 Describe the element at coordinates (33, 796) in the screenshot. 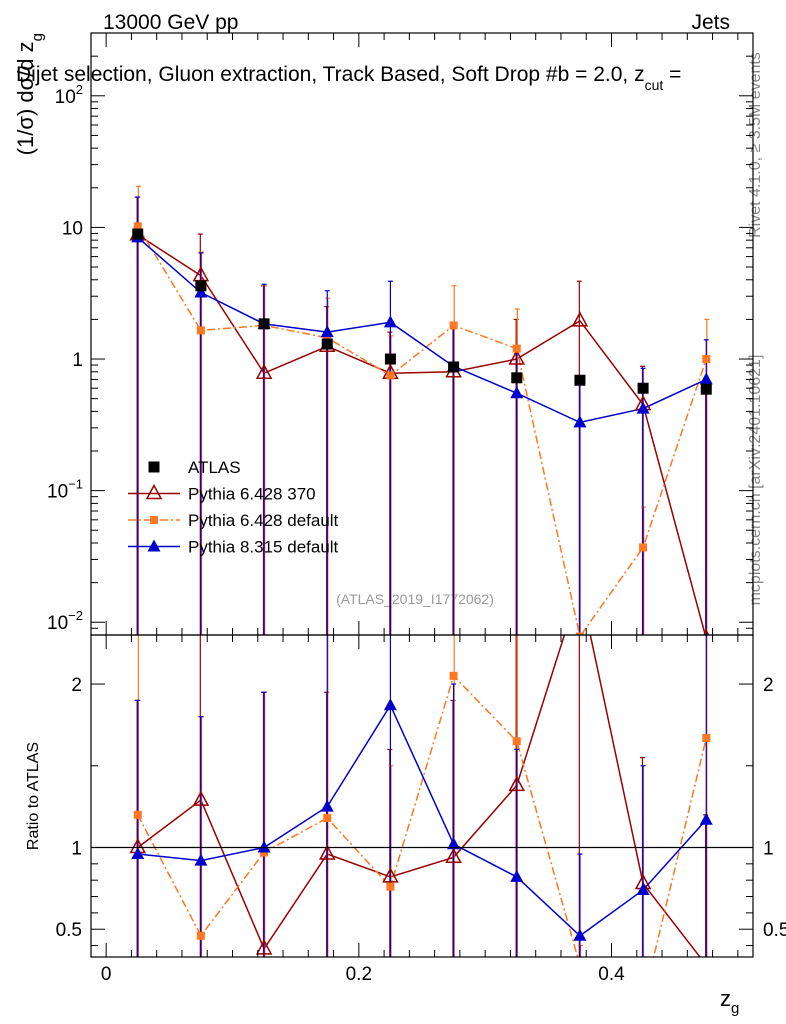

I see `ratio-y-axis-title: Ratio to ATLAS` at that location.